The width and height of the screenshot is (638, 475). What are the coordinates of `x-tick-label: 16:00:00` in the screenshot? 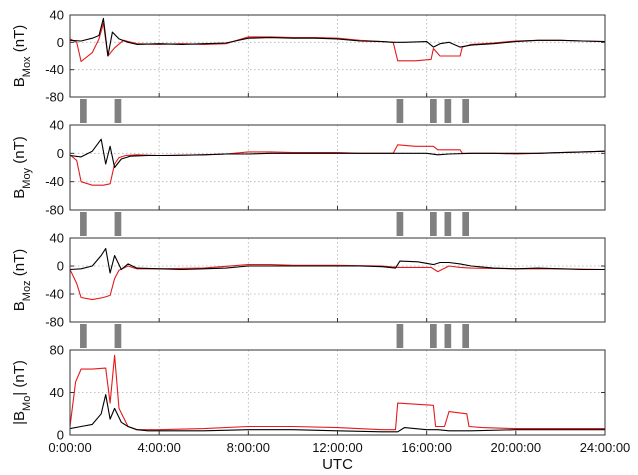 It's located at (426, 447).